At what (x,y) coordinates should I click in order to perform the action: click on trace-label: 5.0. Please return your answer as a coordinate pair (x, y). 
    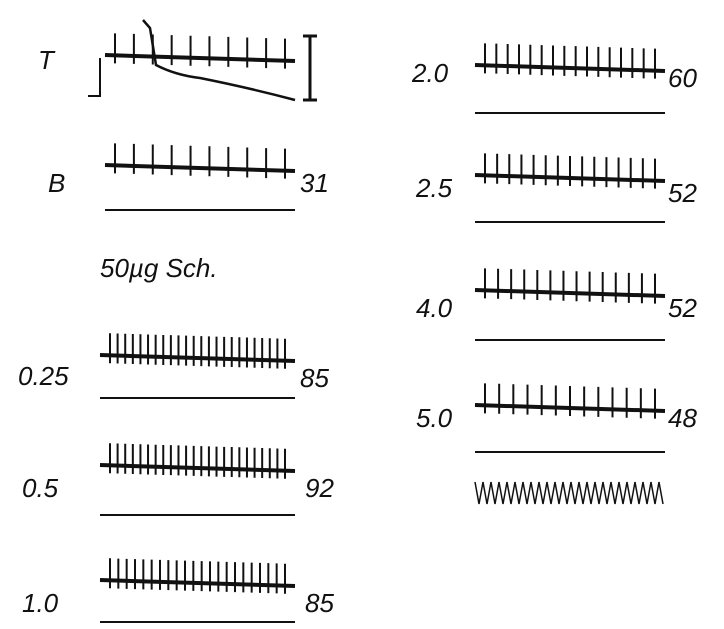
    Looking at the image, I should click on (434, 418).